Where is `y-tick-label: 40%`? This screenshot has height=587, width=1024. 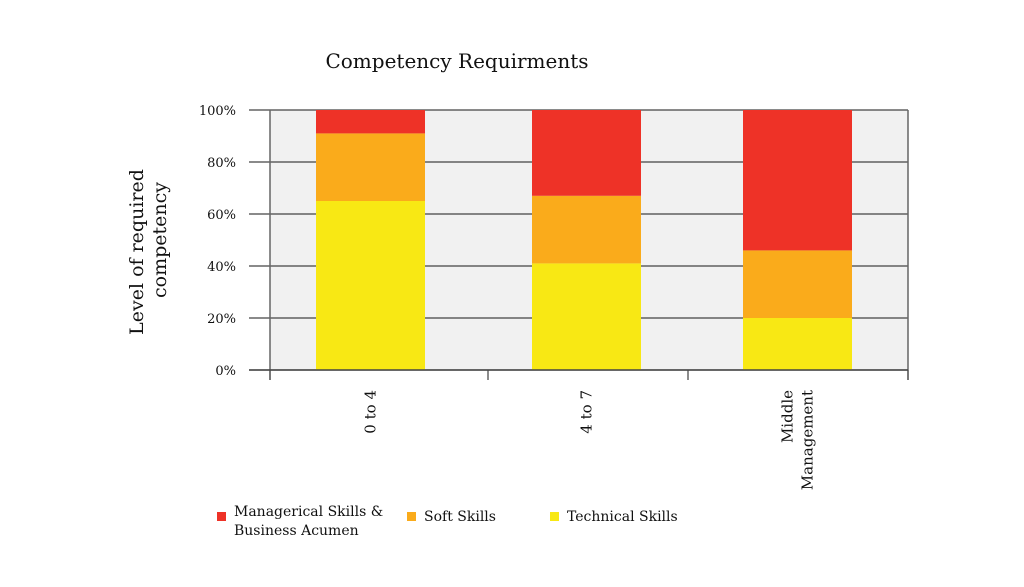
y-tick-label: 40% is located at coordinates (221, 267).